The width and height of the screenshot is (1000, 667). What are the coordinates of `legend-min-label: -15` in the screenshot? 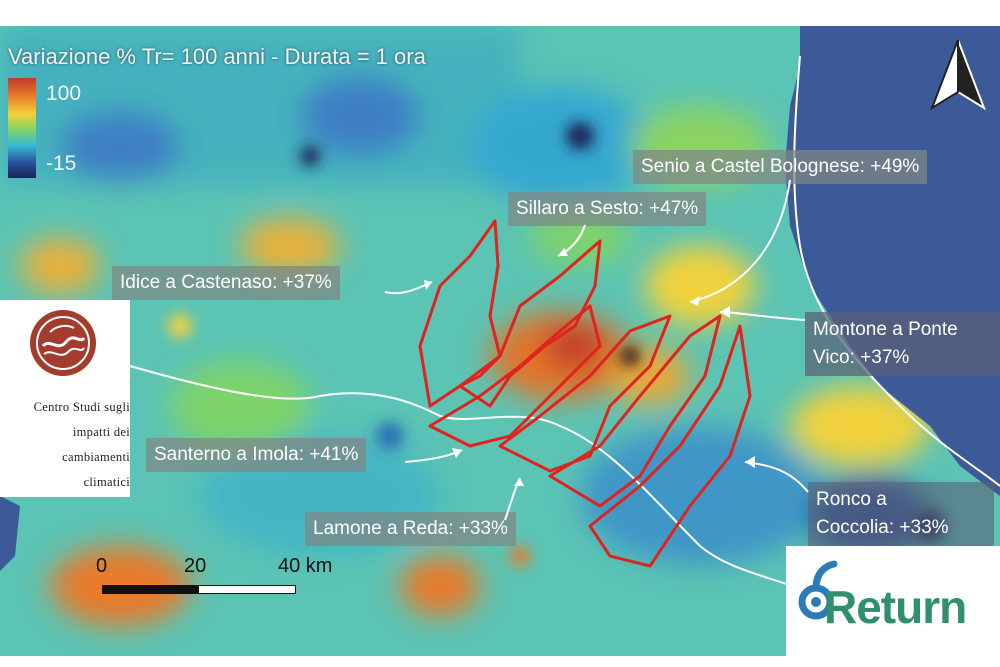 It's located at (61, 163).